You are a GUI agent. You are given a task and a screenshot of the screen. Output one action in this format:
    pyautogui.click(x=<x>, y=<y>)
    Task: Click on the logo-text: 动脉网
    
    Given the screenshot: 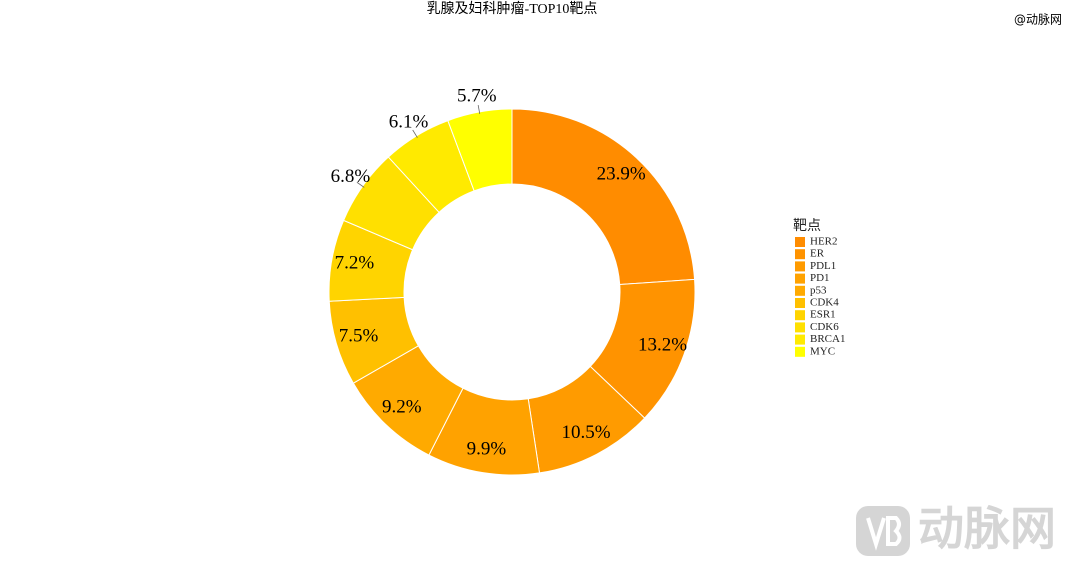 What is the action you would take?
    pyautogui.click(x=987, y=529)
    